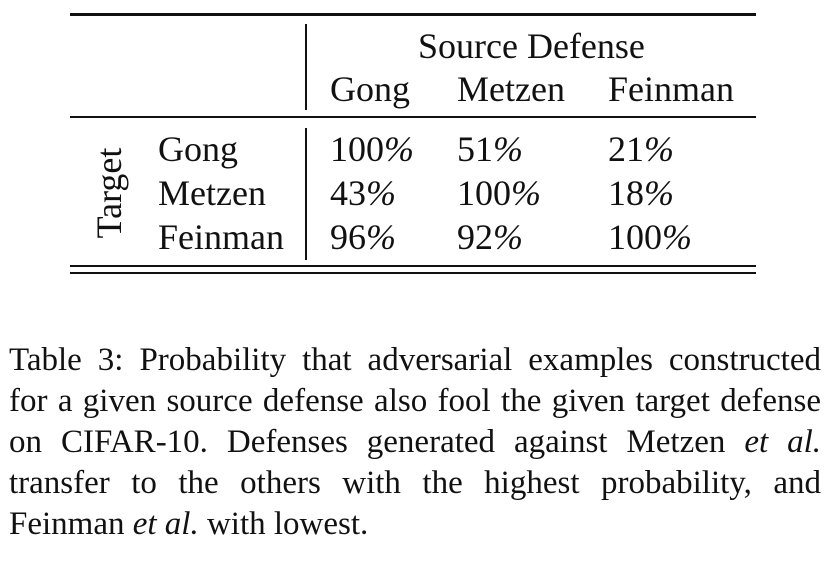 The height and width of the screenshot is (561, 835). What do you see at coordinates (306, 194) in the screenshot?
I see `body-vertical-divider` at bounding box center [306, 194].